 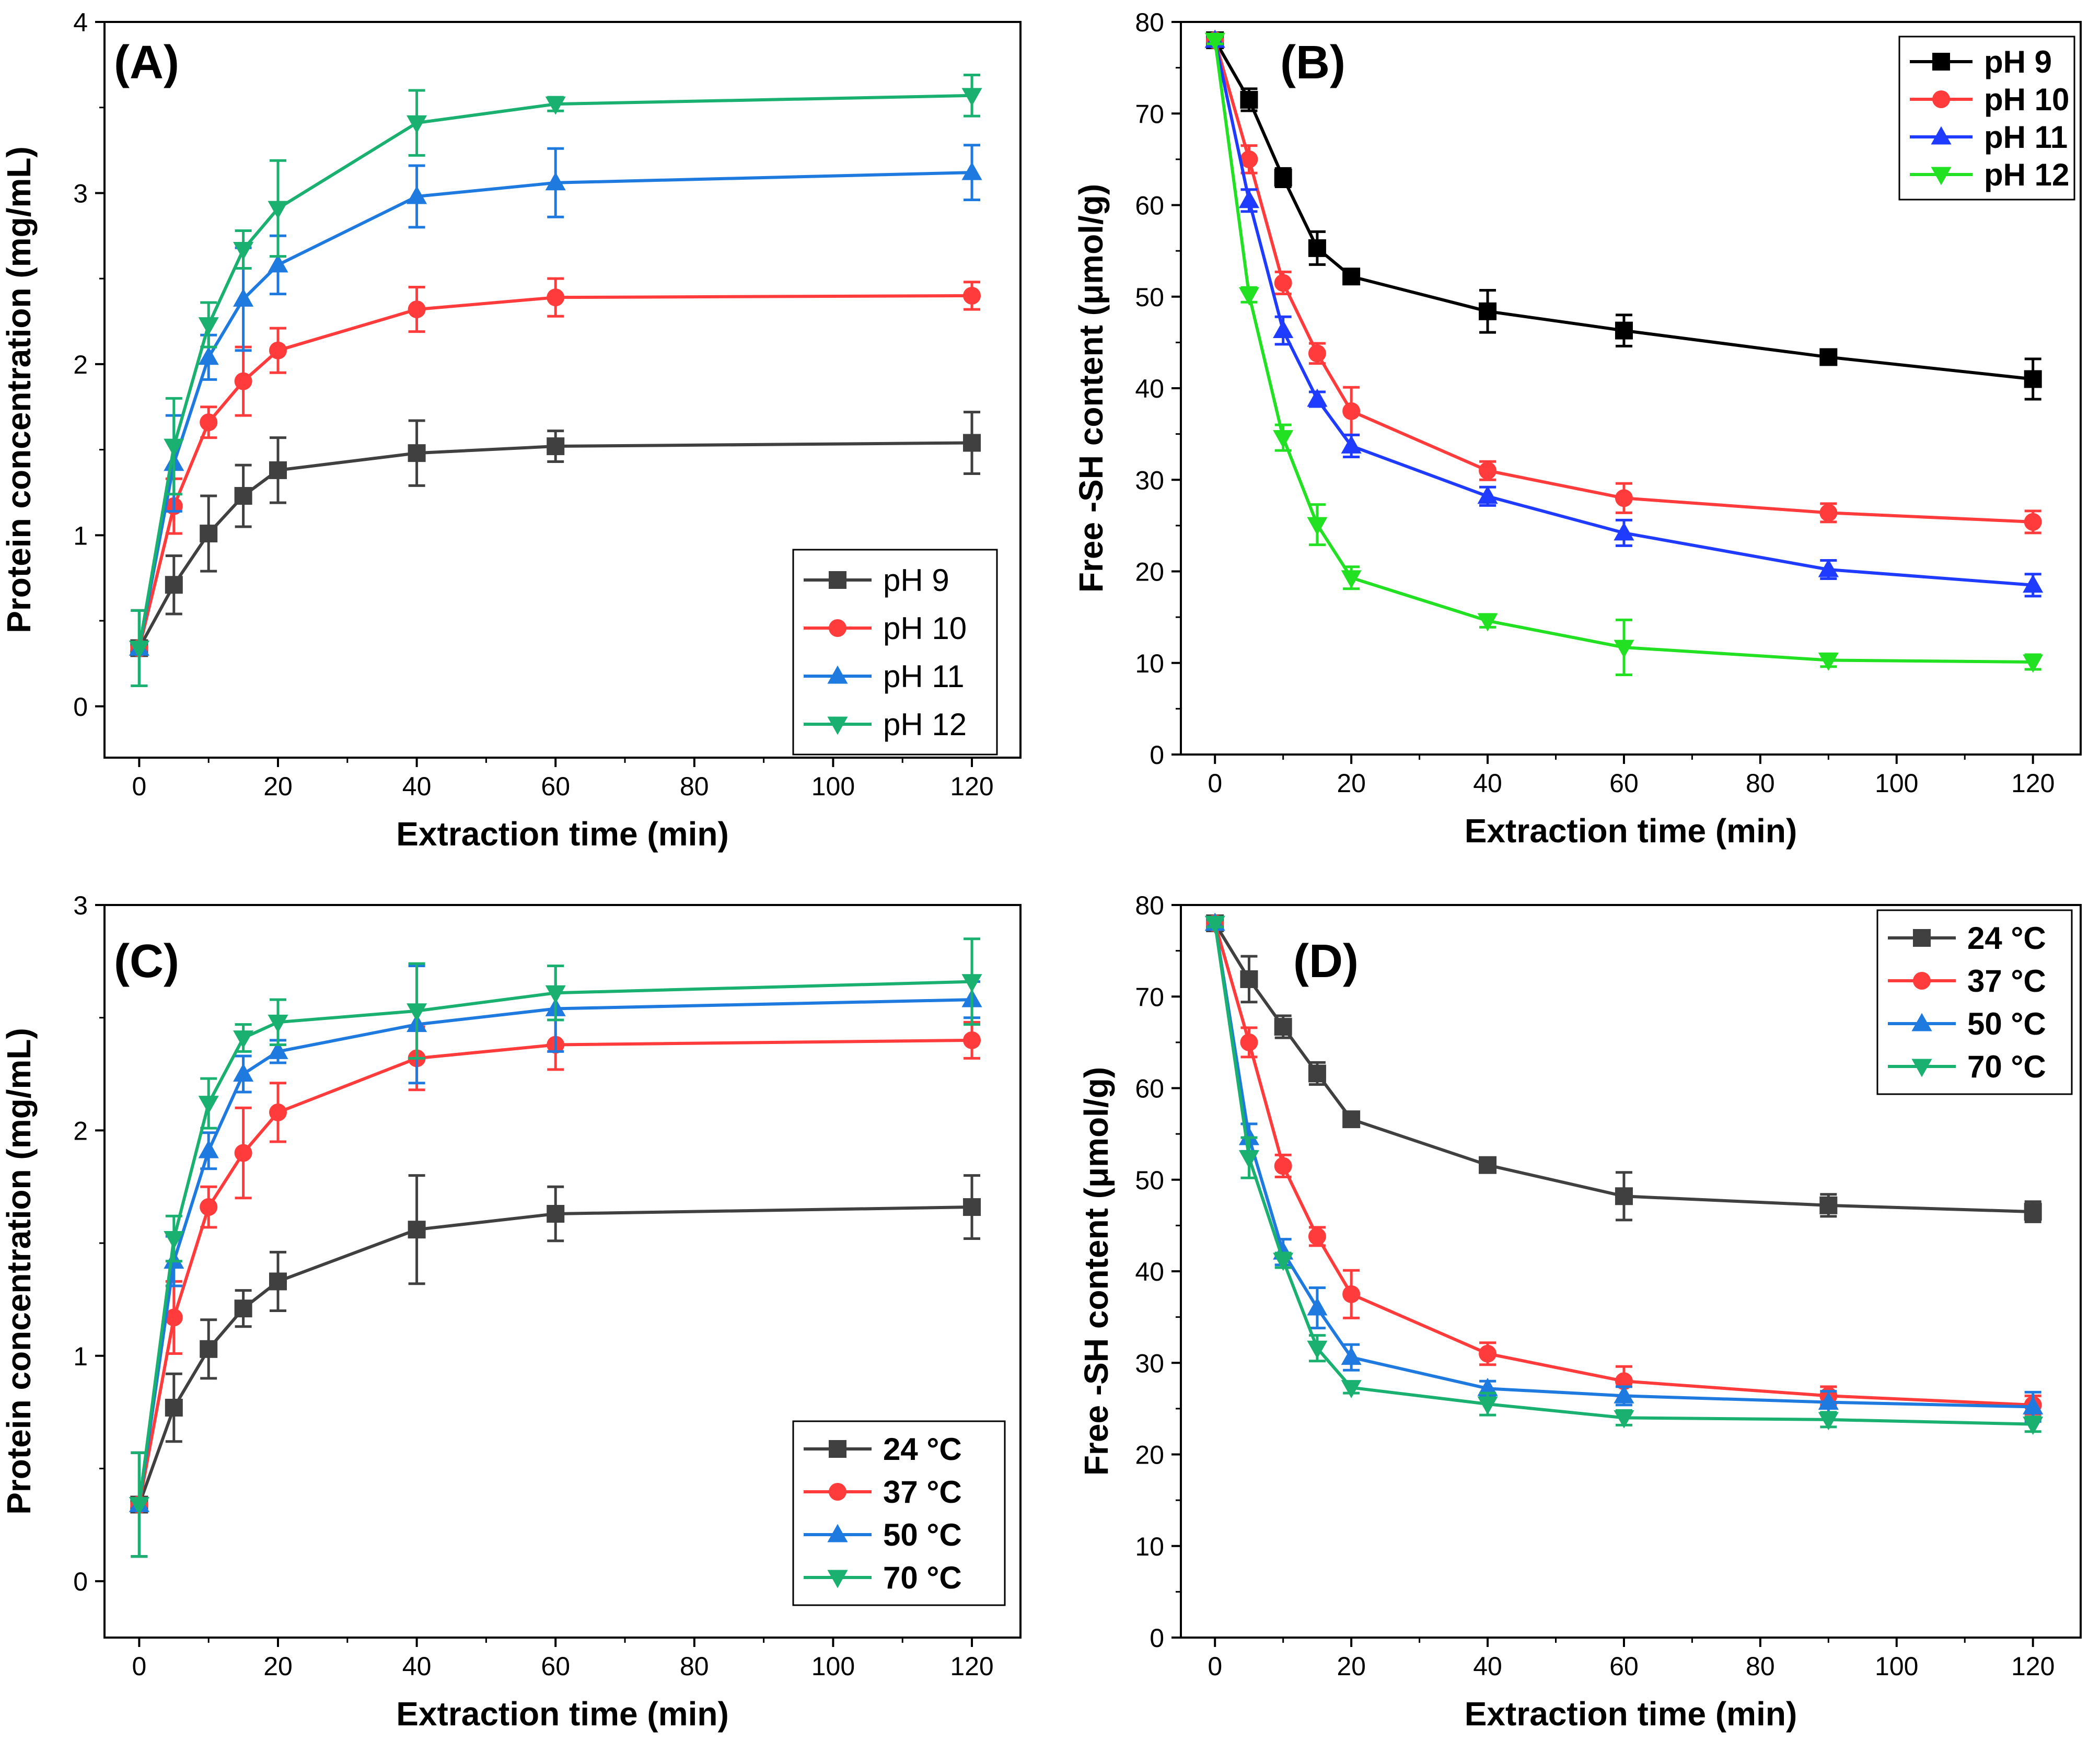 What do you see at coordinates (925, 628) in the screenshot?
I see `legend-label: pH 10` at bounding box center [925, 628].